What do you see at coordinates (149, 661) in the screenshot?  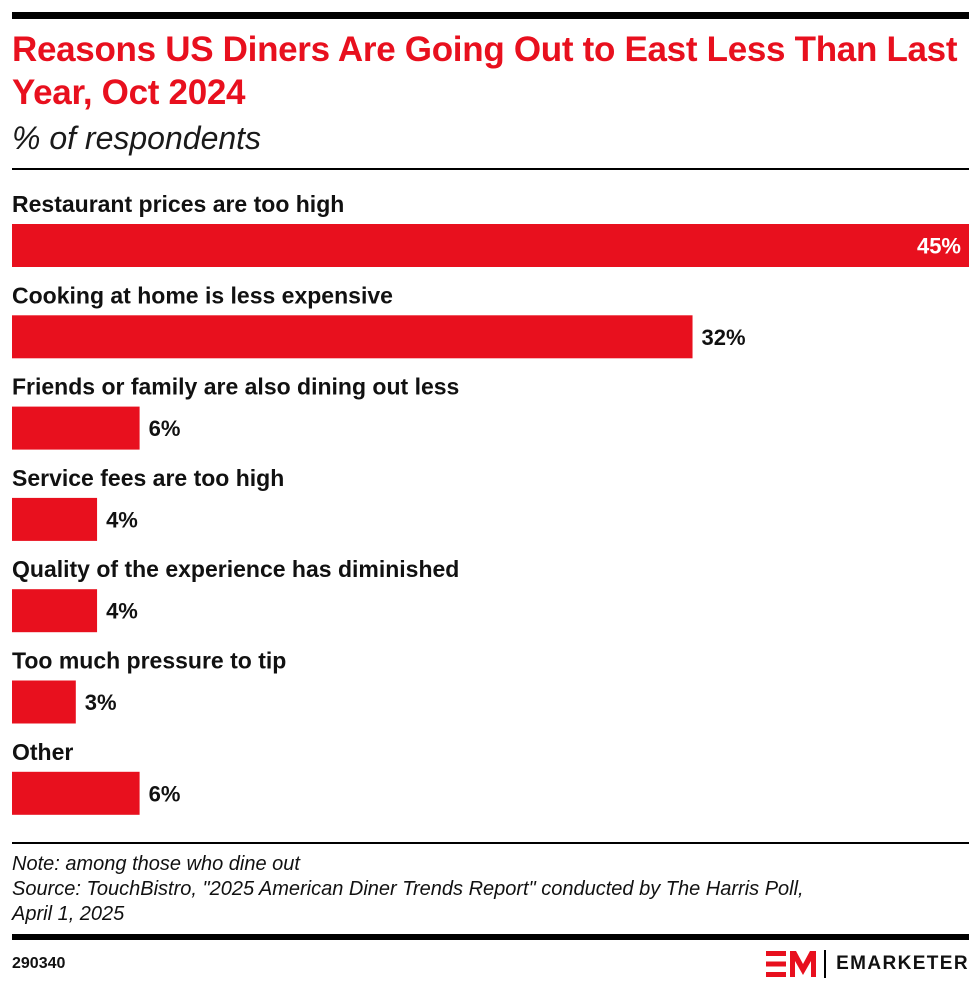 I see `category-label: Too much pressure to tip` at bounding box center [149, 661].